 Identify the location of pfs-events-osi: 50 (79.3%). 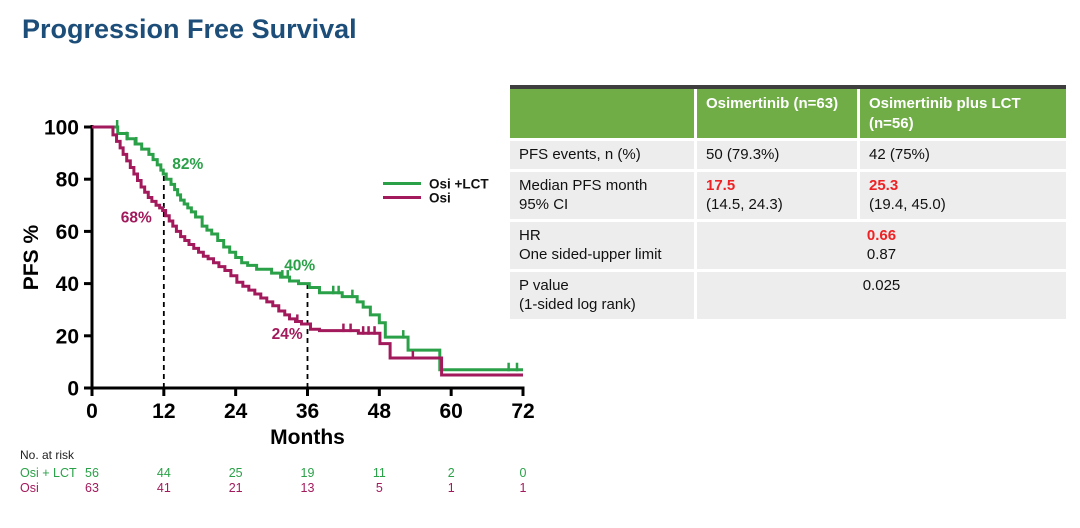
(777, 155).